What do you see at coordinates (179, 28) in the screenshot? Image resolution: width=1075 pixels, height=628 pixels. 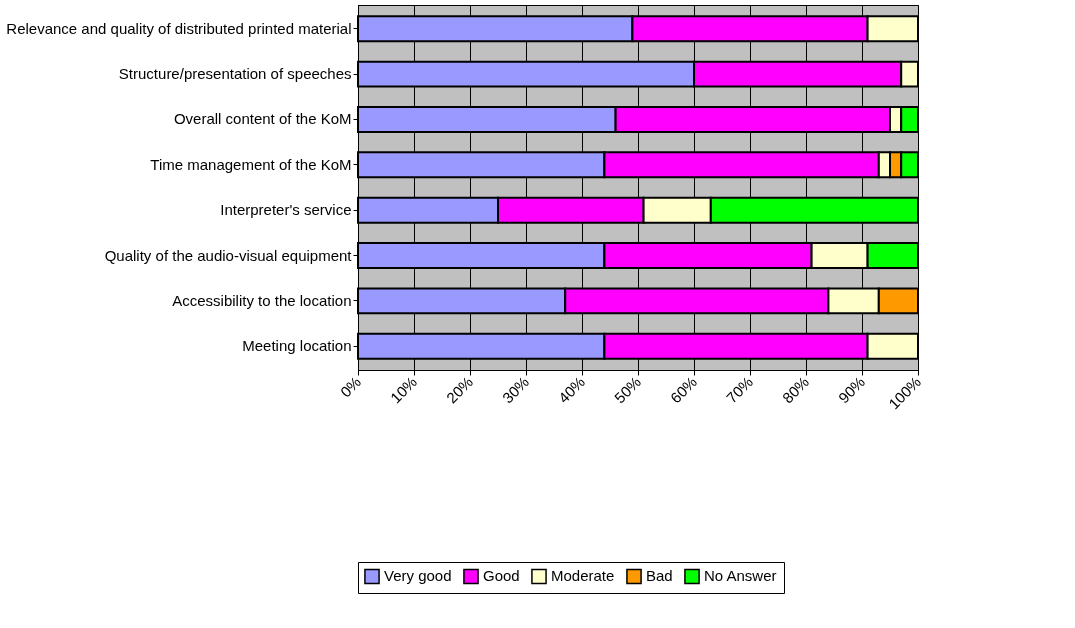 I see `y-tick-label: Relevance and quality of distributed printed material` at bounding box center [179, 28].